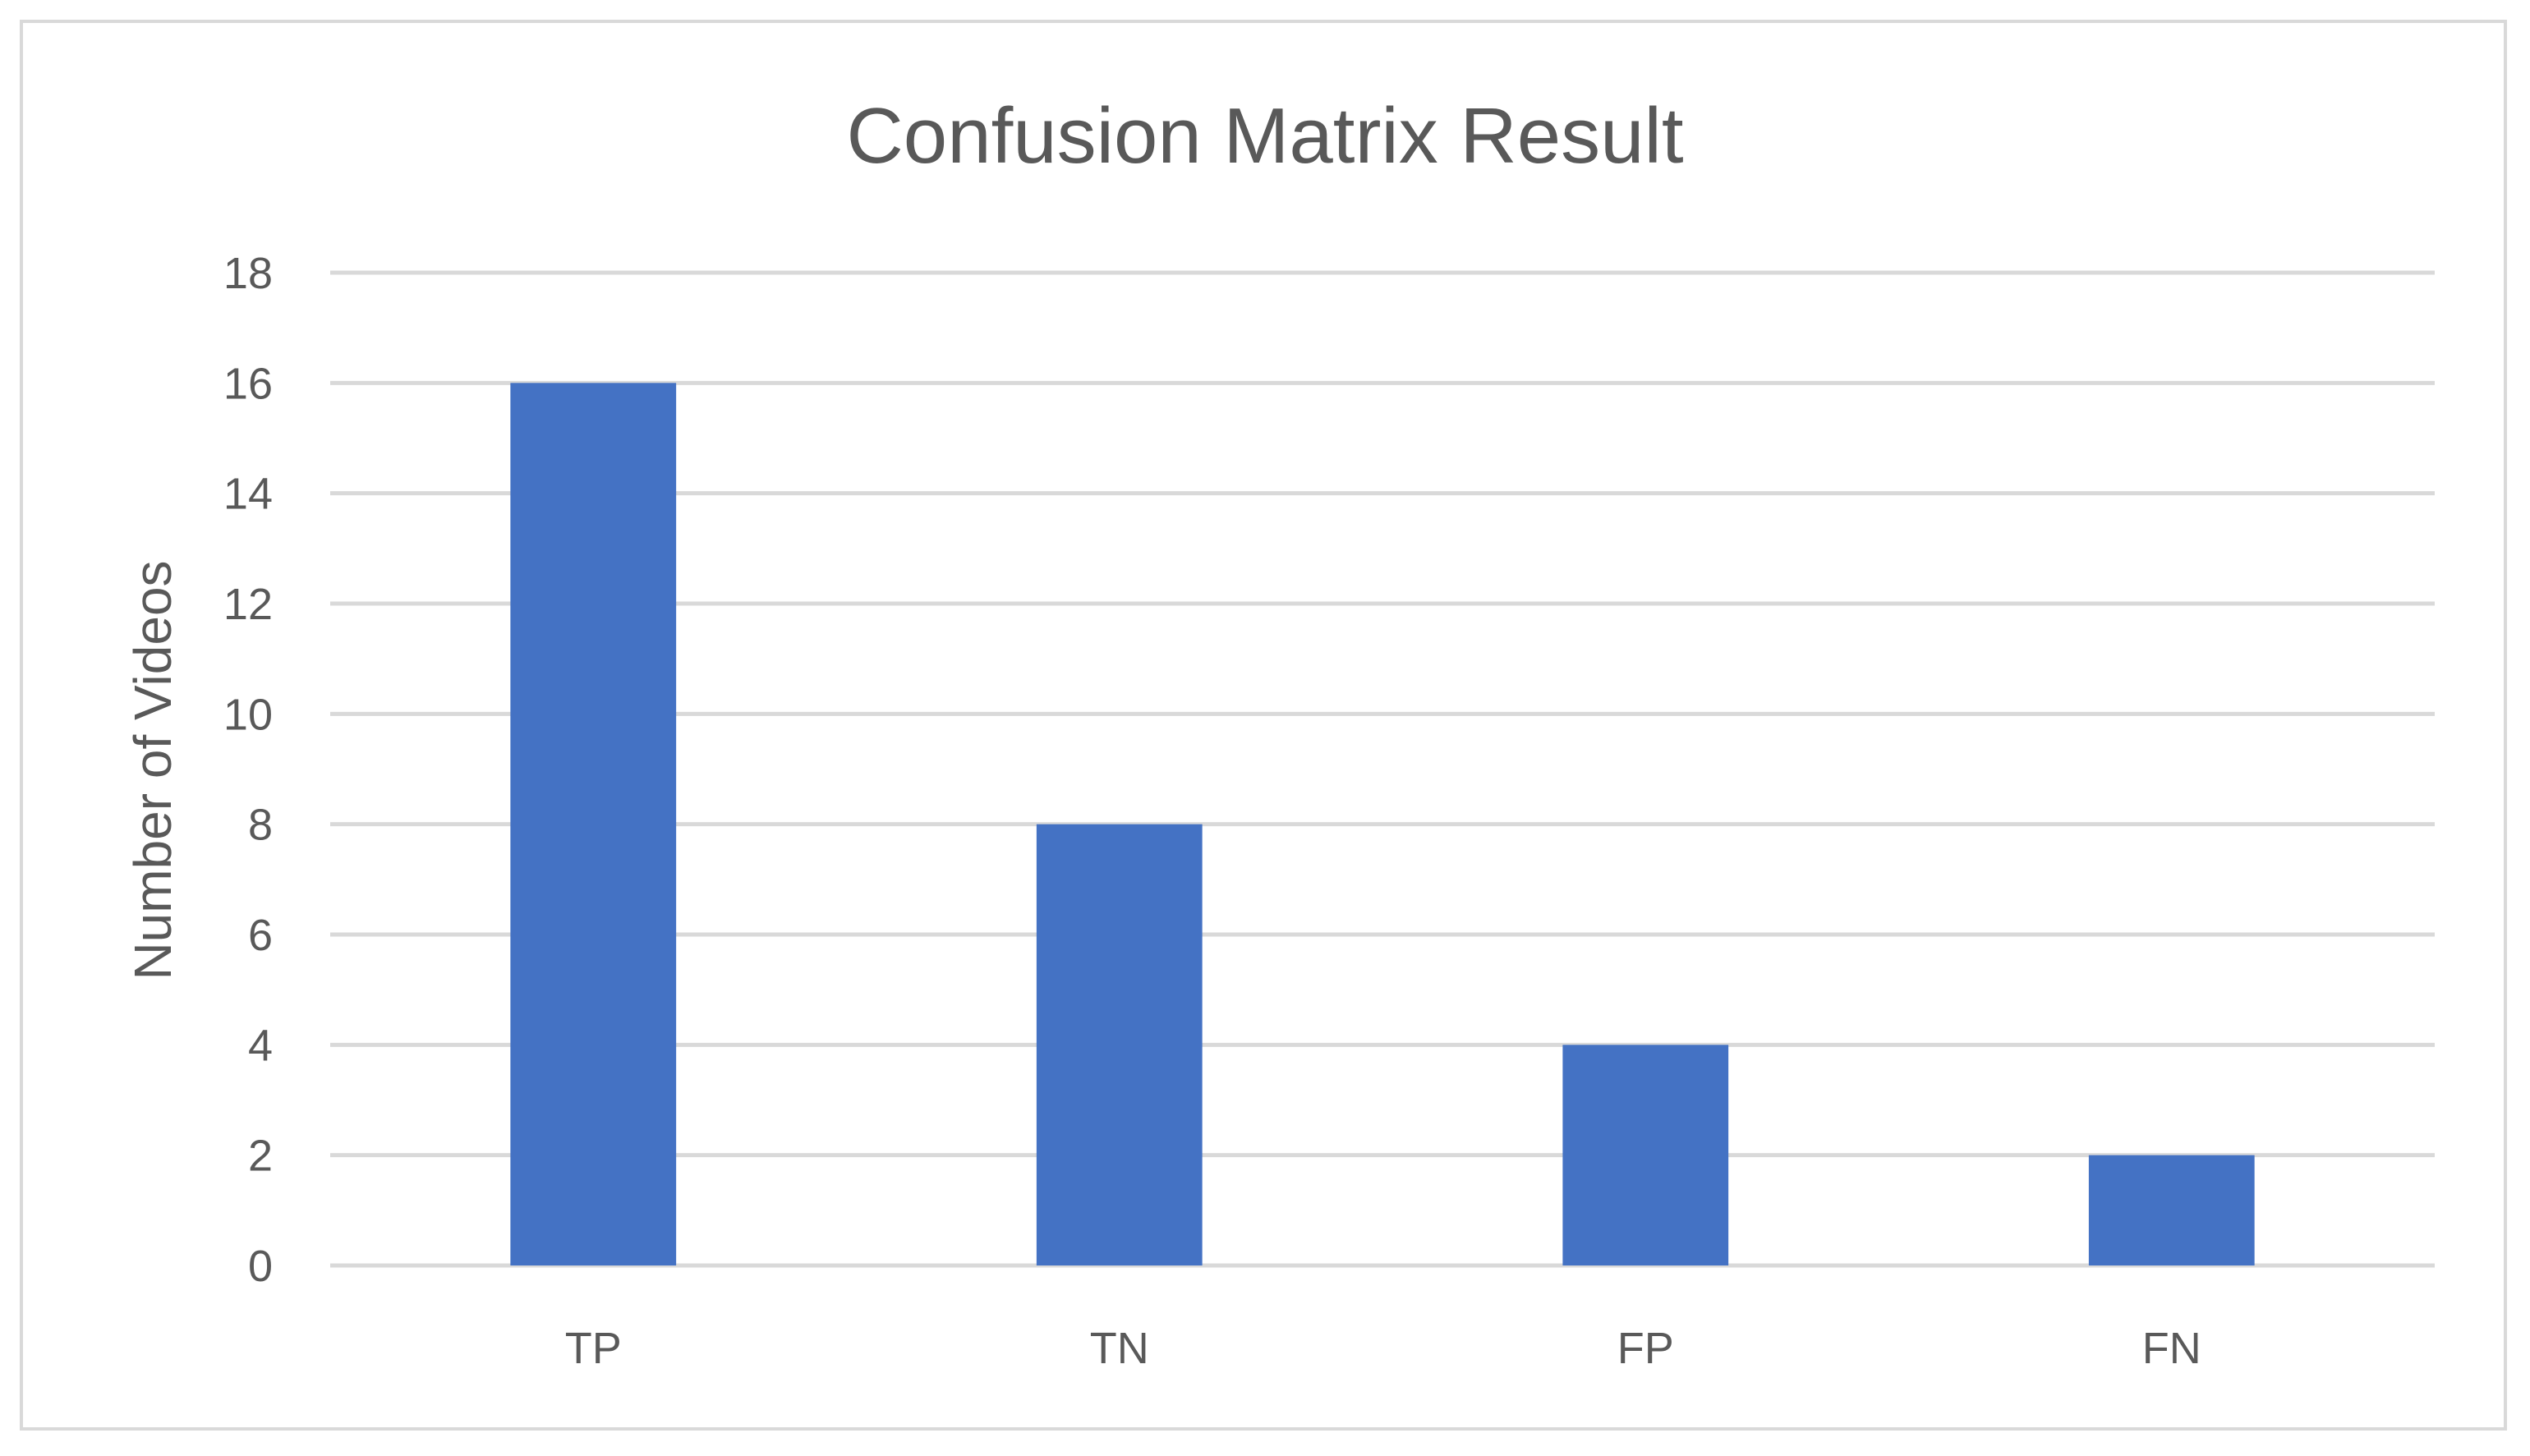 This screenshot has height=1456, width=2530. Describe the element at coordinates (248, 273) in the screenshot. I see `y-tick-label: 18` at that location.